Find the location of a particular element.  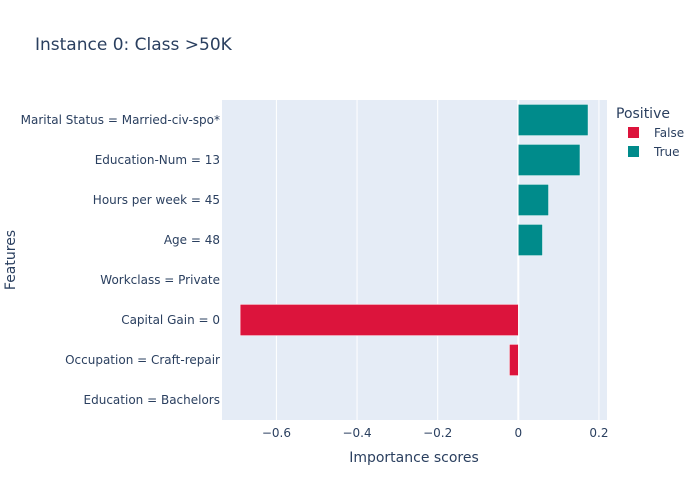

y-tick-label: Workclass = Private is located at coordinates (160, 280).